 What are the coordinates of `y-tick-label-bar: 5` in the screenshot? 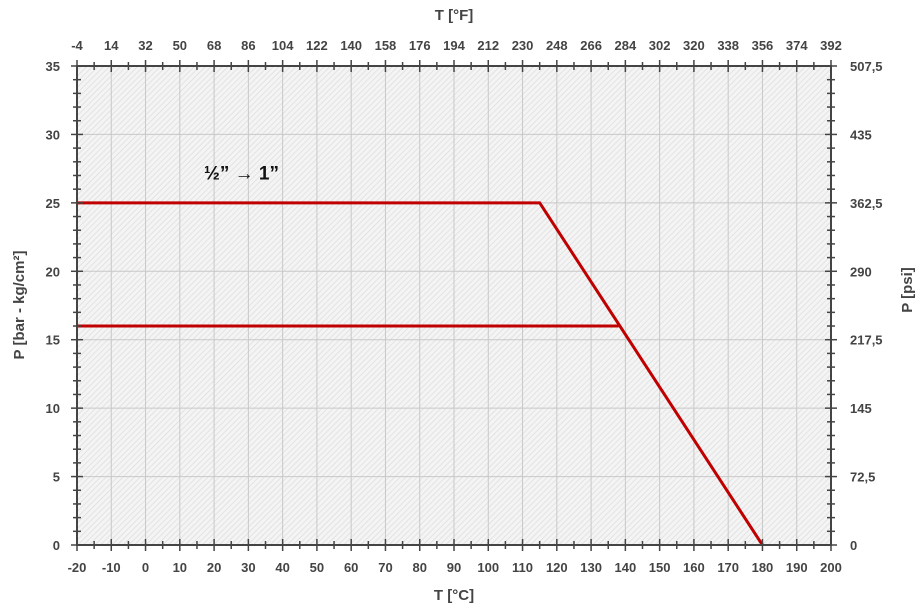 It's located at (56, 477).